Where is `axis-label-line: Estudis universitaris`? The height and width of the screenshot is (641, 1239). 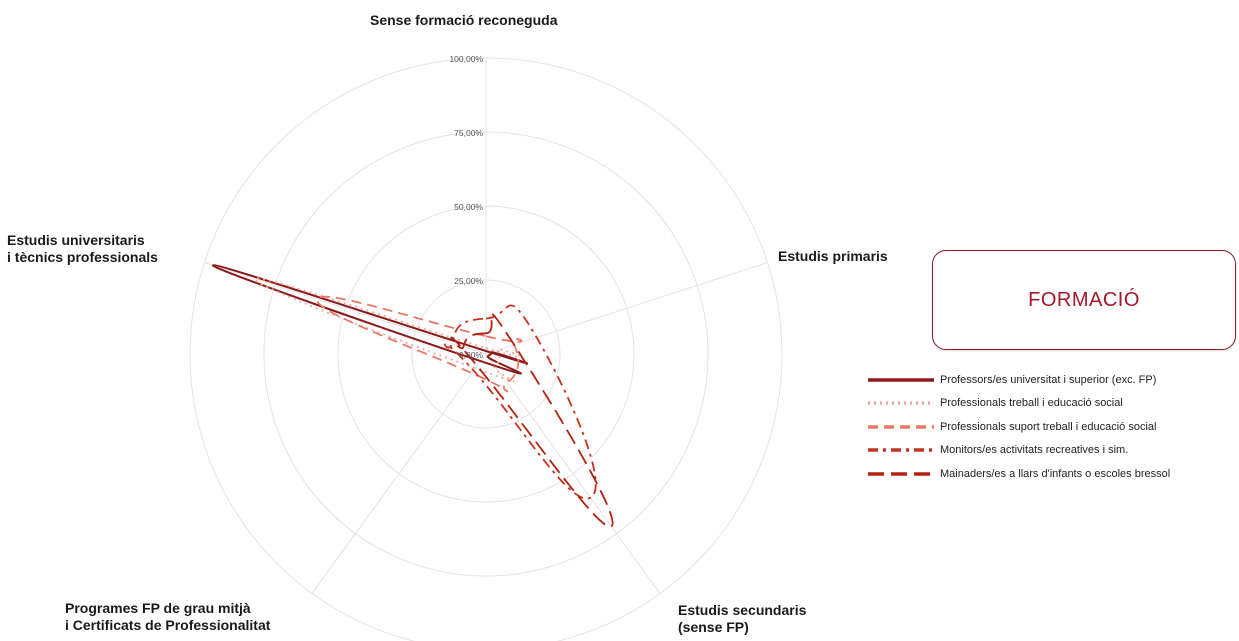 axis-label-line: Estudis universitaris is located at coordinates (76, 240).